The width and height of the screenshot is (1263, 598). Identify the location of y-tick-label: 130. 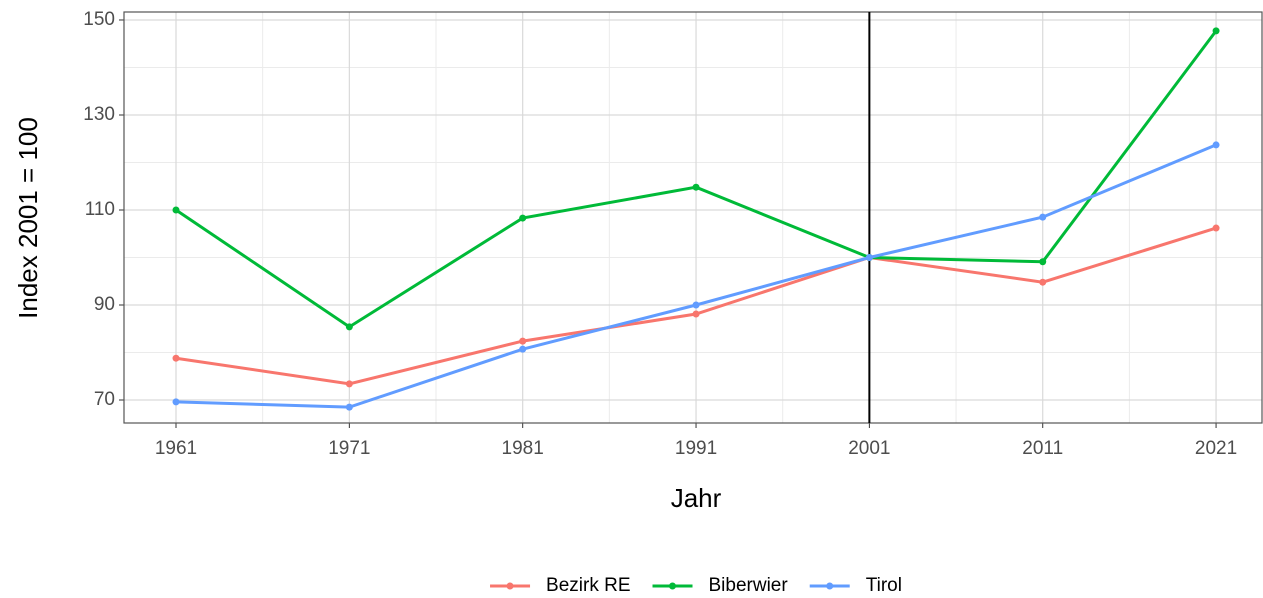
(99, 114).